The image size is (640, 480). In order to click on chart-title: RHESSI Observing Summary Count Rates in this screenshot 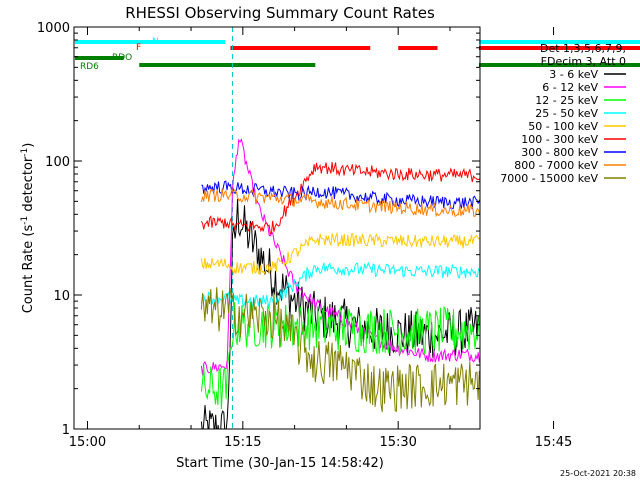, I will do `click(280, 13)`.